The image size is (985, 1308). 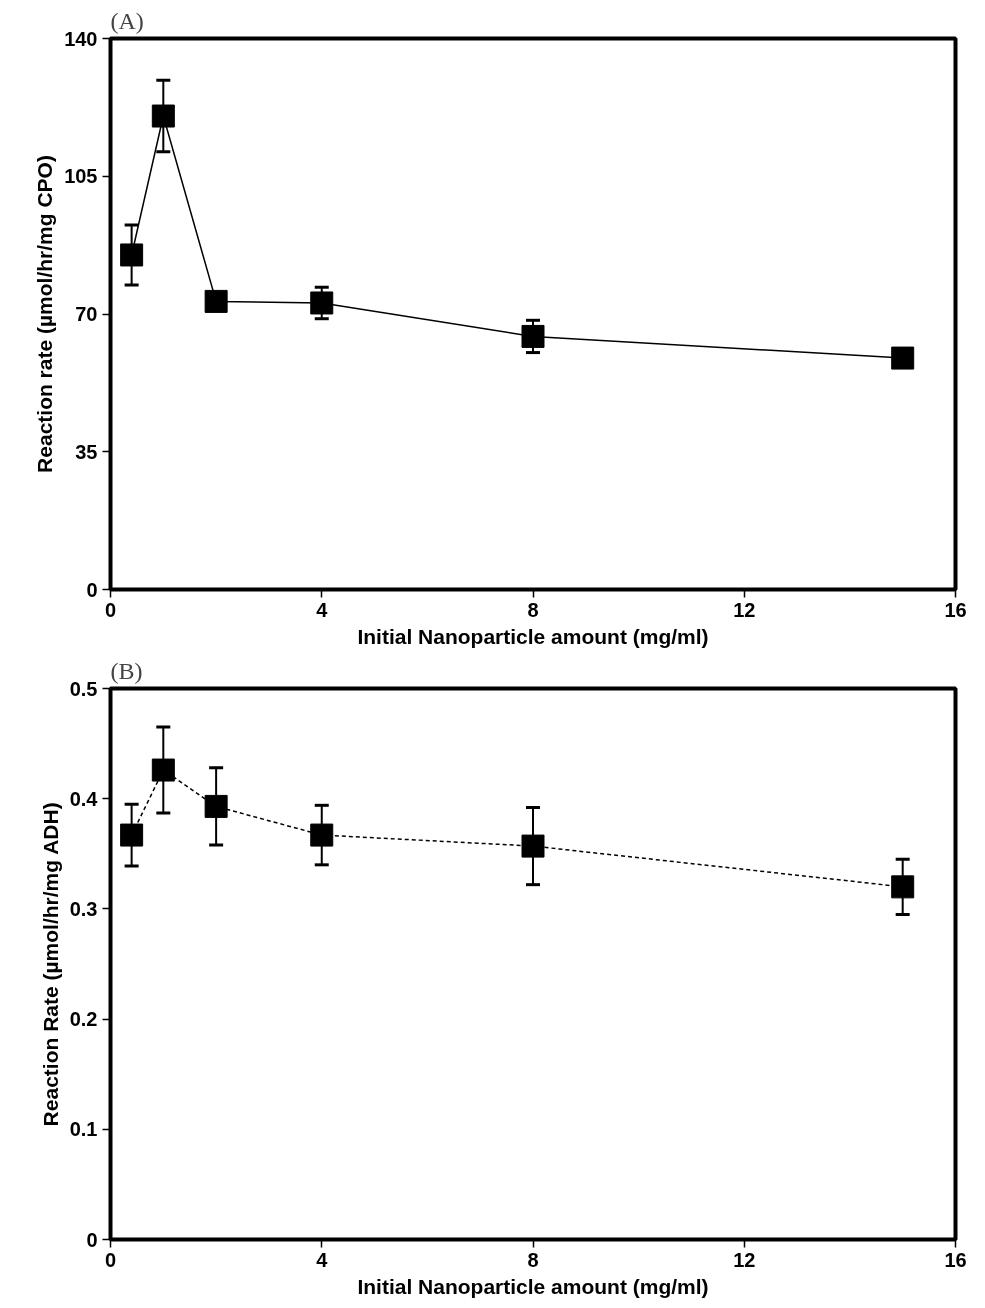 I want to click on y-tick-label: 0.4, so click(x=84, y=798).